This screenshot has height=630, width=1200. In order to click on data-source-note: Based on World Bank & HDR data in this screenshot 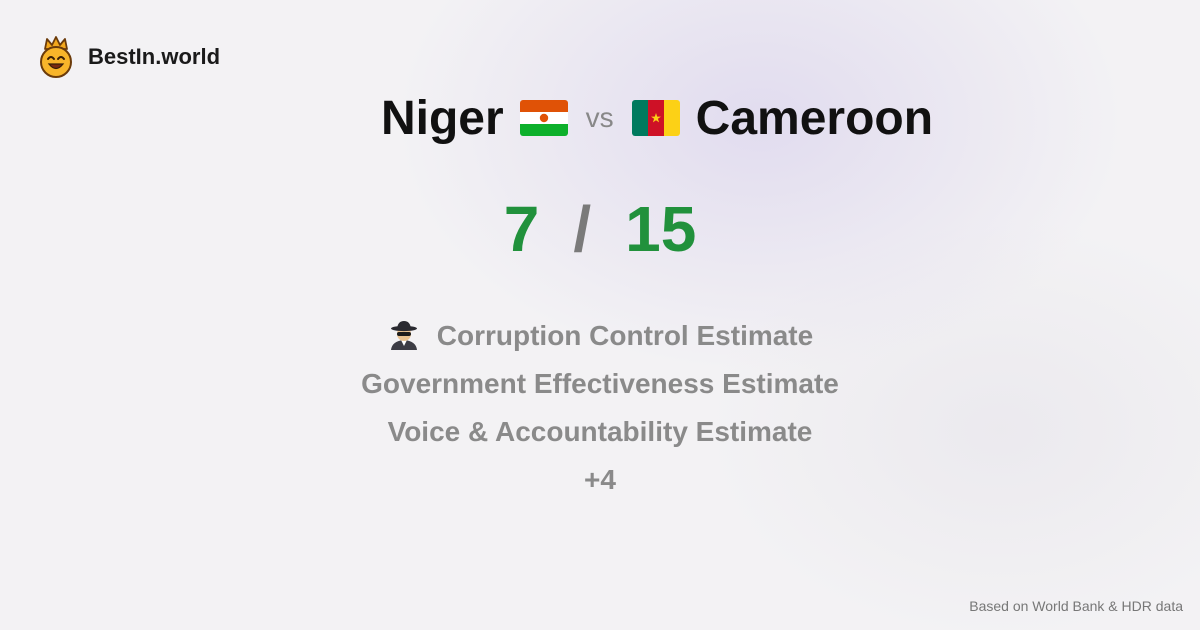, I will do `click(1076, 606)`.